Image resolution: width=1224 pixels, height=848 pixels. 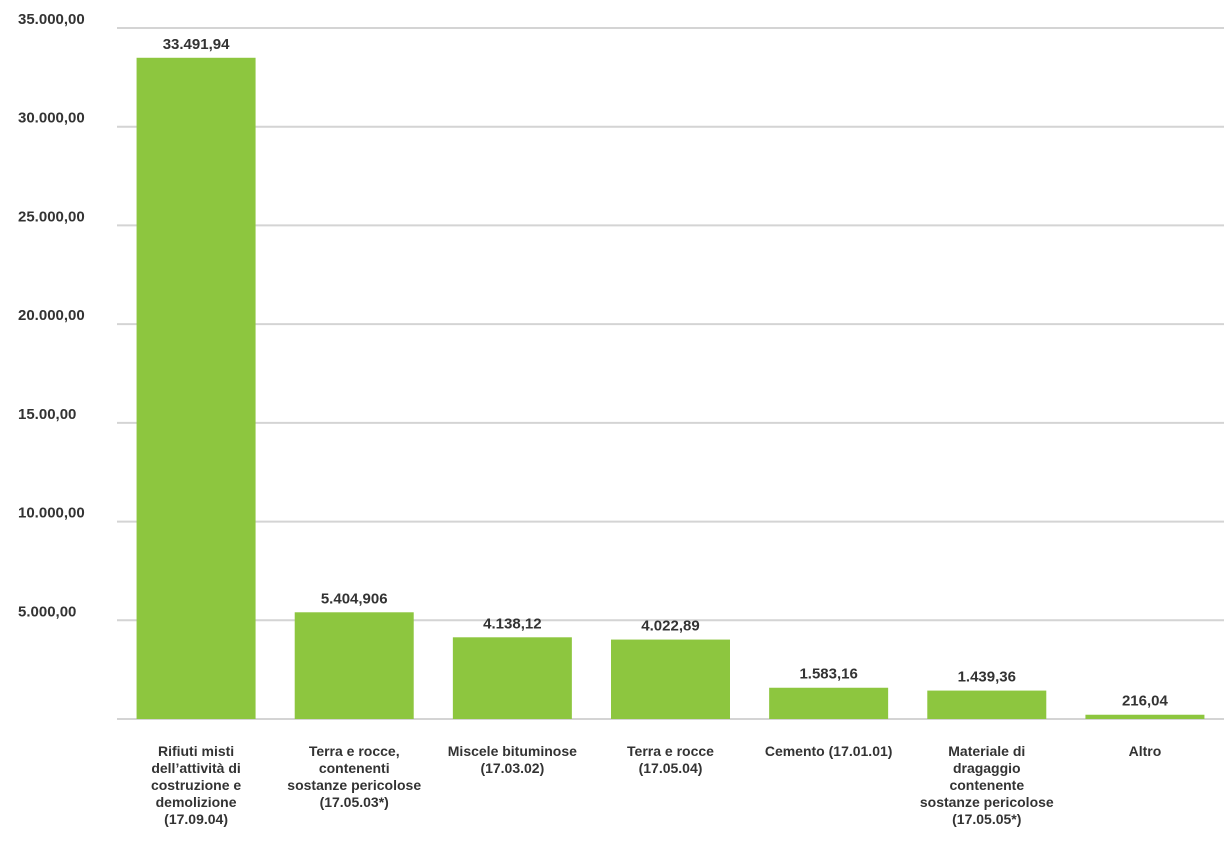 What do you see at coordinates (987, 677) in the screenshot?
I see `data-label: 1.439,36` at bounding box center [987, 677].